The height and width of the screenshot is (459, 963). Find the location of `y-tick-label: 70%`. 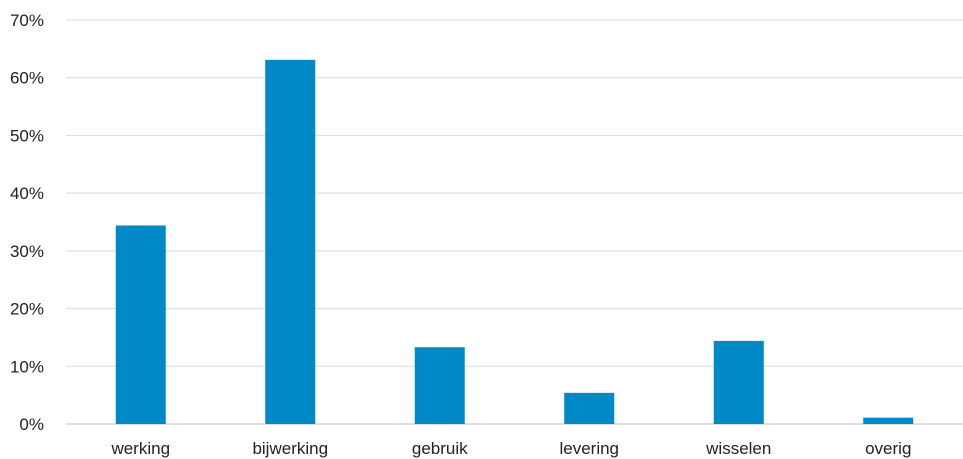

y-tick-label: 70% is located at coordinates (27, 20).